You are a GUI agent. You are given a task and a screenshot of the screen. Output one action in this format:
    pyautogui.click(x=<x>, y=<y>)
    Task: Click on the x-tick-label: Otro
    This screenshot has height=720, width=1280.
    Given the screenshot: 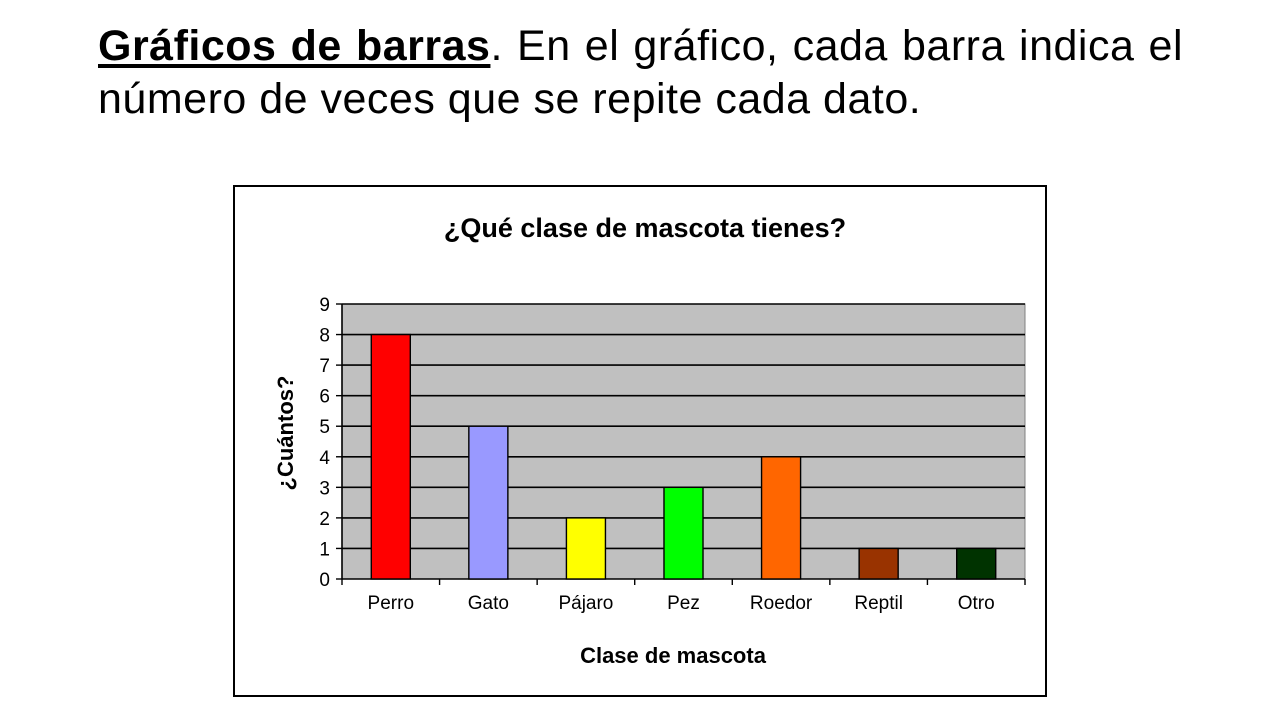 What is the action you would take?
    pyautogui.click(x=976, y=603)
    